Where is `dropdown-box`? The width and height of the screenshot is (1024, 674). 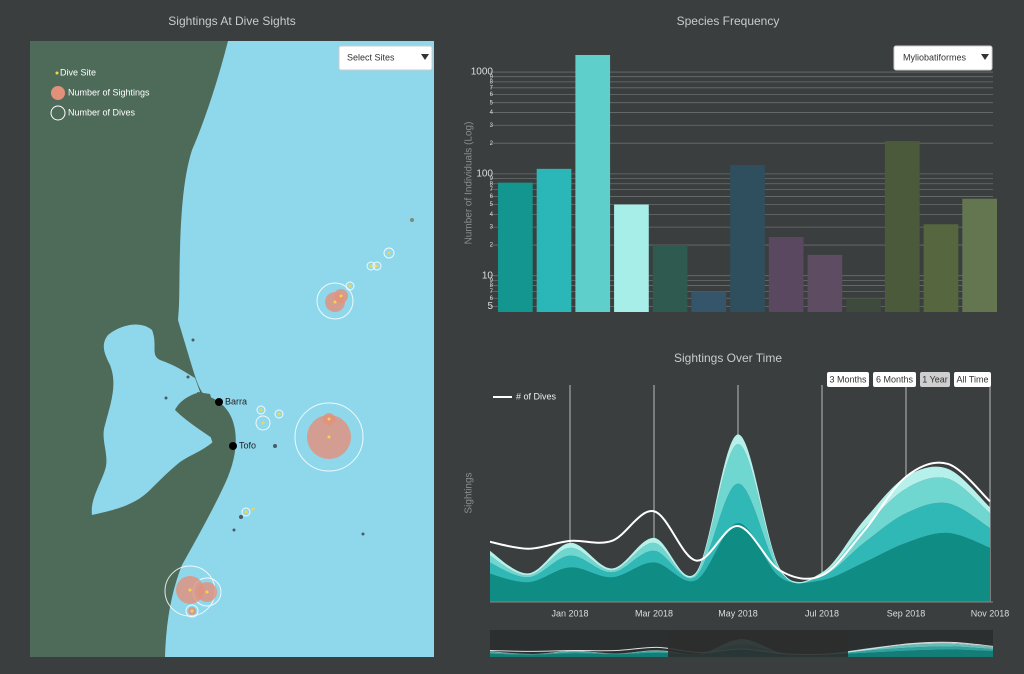
dropdown-box is located at coordinates (943, 58).